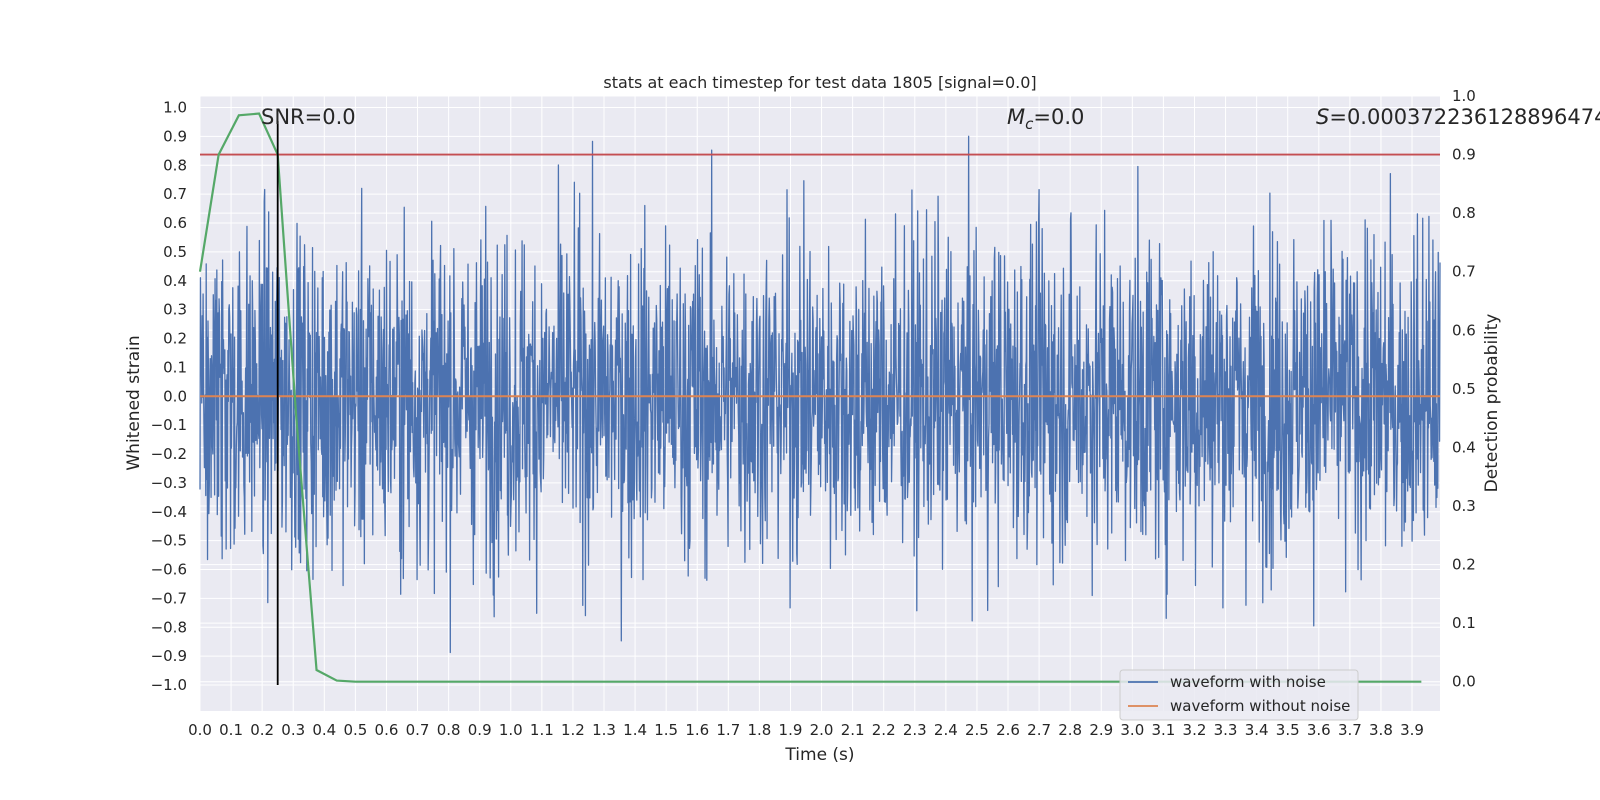 Image resolution: width=1600 pixels, height=800 pixels. I want to click on x-tick-label: 2.6, so click(1008, 730).